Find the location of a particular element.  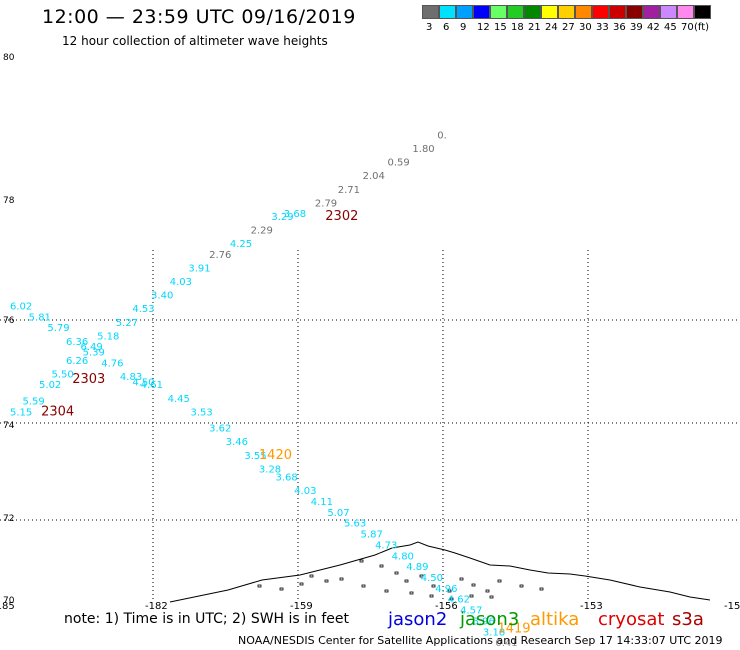

scale-label: 21 is located at coordinates (534, 27).